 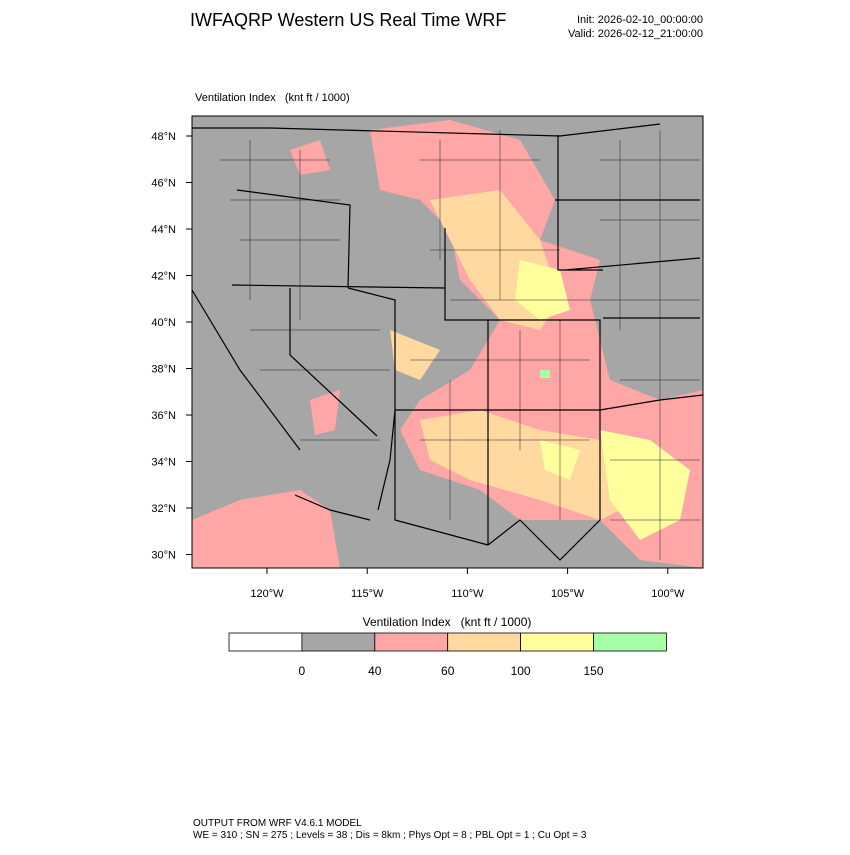 I want to click on lat-label: 30°N, so click(x=163, y=556).